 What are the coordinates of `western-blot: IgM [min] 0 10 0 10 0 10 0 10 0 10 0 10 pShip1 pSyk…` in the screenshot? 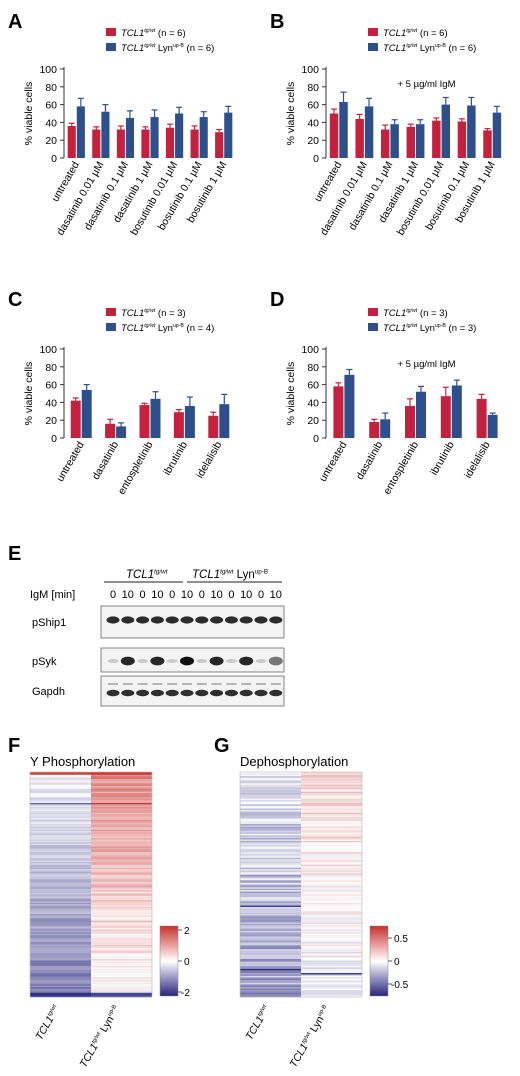 It's located at (157, 637).